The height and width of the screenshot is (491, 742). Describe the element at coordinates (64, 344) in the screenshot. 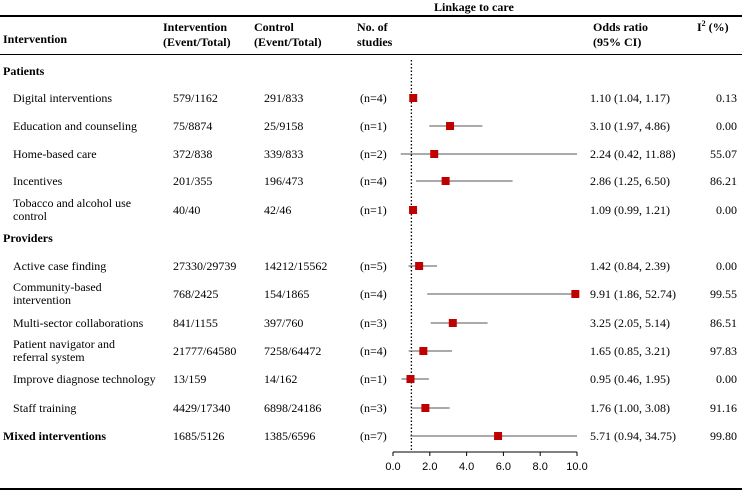

I see `row-label: Patient navigator and` at that location.